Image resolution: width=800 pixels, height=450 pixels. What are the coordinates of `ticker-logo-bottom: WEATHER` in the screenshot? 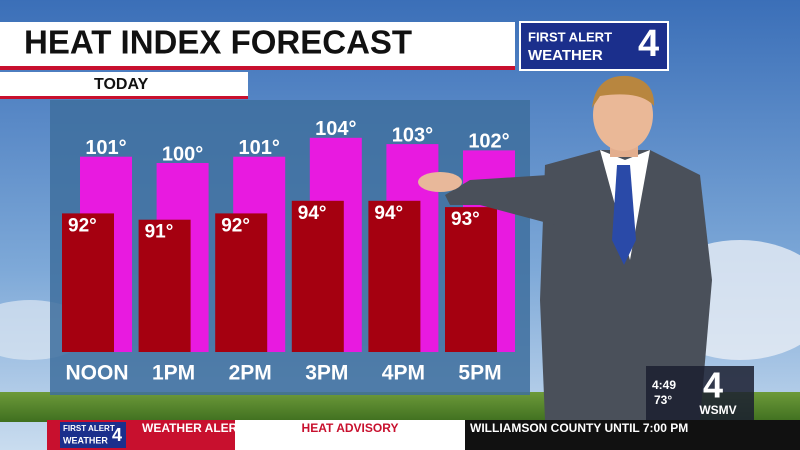 It's located at (85, 440).